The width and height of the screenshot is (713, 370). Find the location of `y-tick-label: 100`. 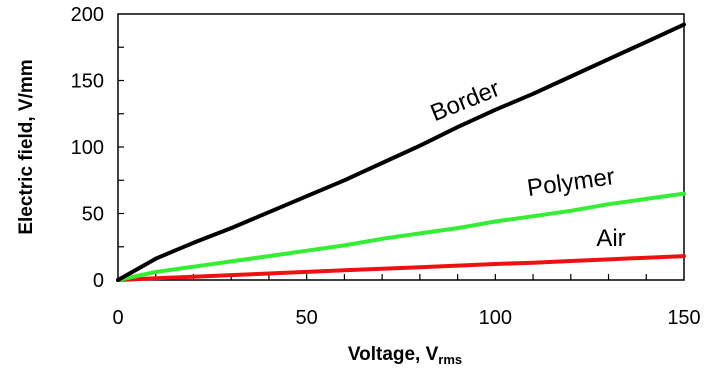

y-tick-label: 100 is located at coordinates (87, 148).